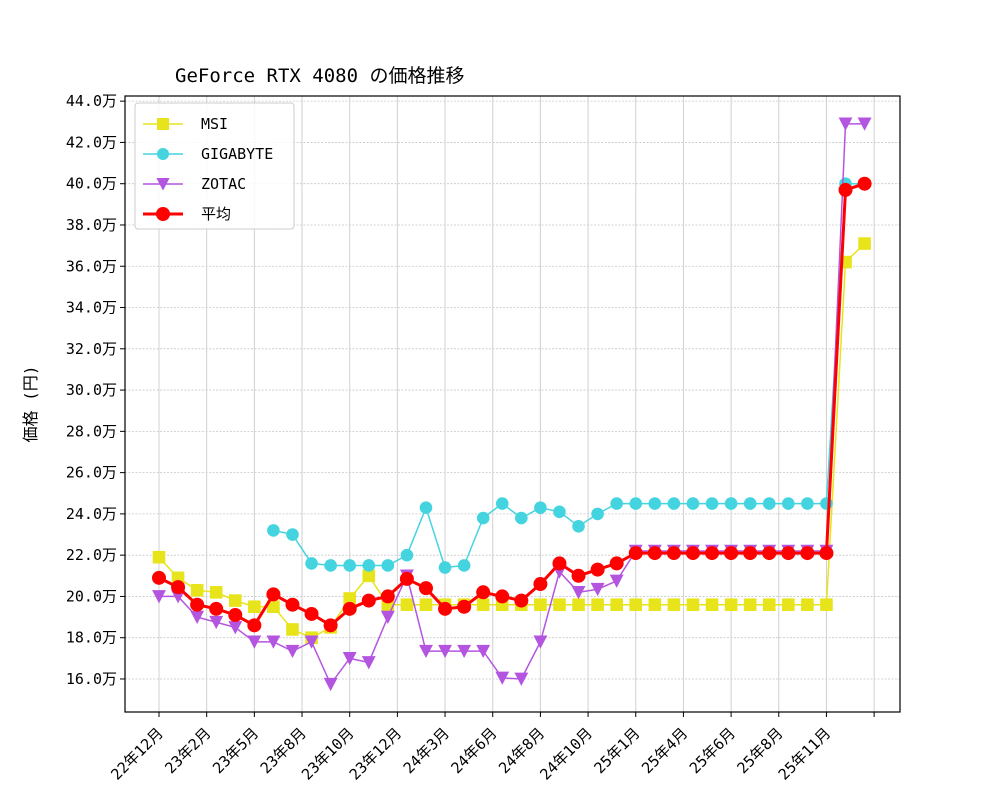  Describe the element at coordinates (664, 750) in the screenshot. I see `x-tick-label: 25年4月` at that location.